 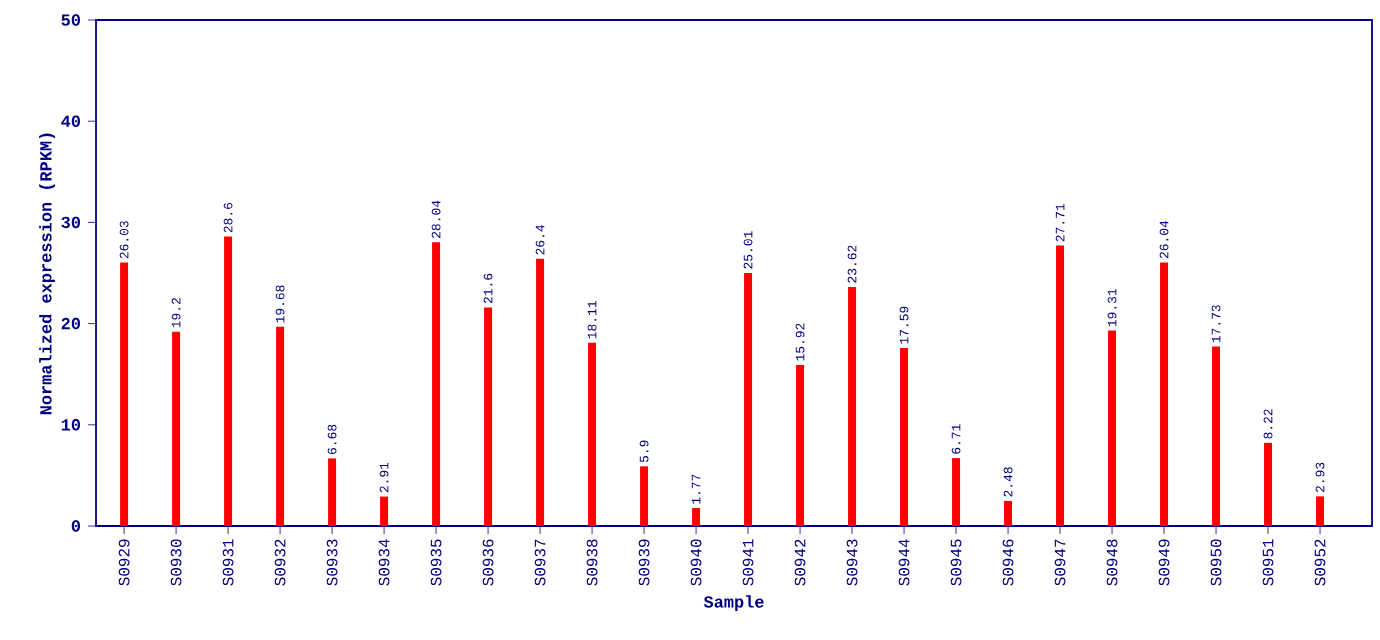 I want to click on y-tick-label: 0, so click(x=75, y=526).